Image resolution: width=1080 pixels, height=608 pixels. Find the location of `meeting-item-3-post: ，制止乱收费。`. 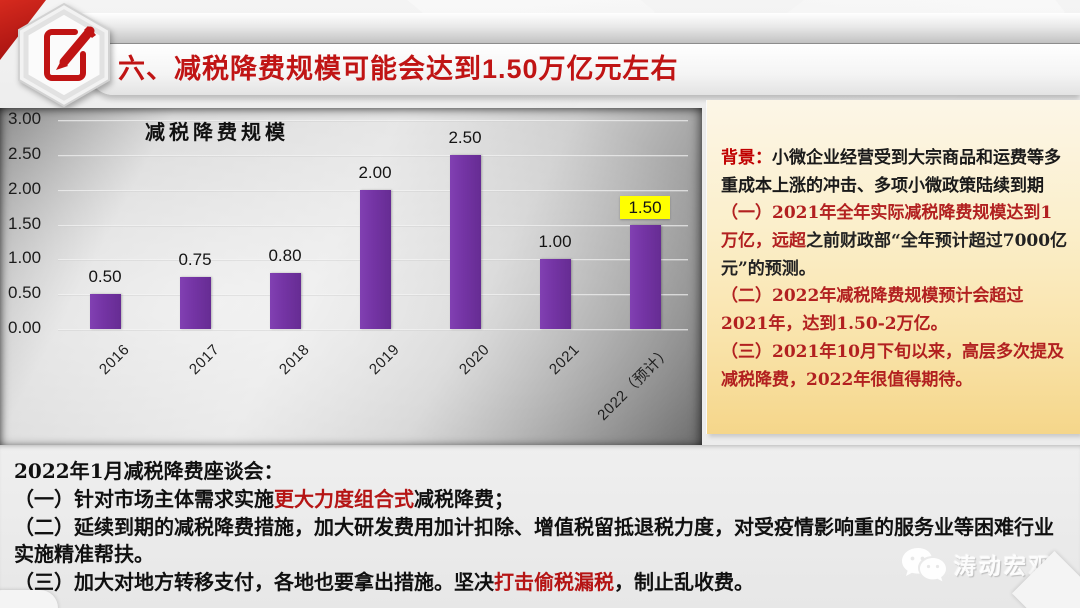

meeting-item-3-post: ，制止乱收费。 is located at coordinates (684, 582).